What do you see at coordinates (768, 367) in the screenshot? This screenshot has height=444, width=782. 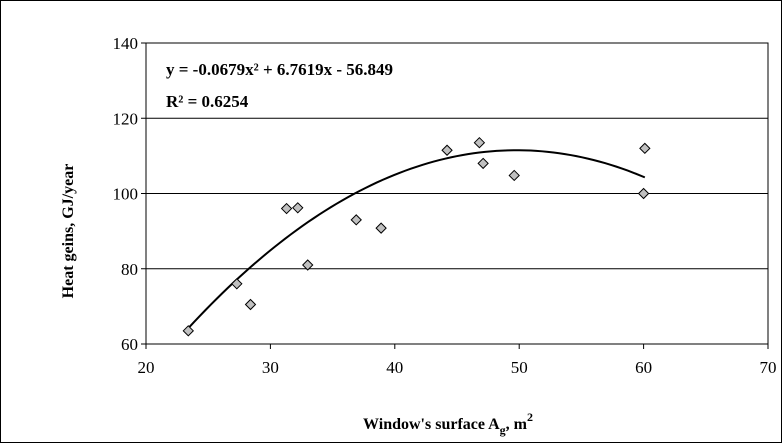 I see `x-tick-label: 70` at bounding box center [768, 367].